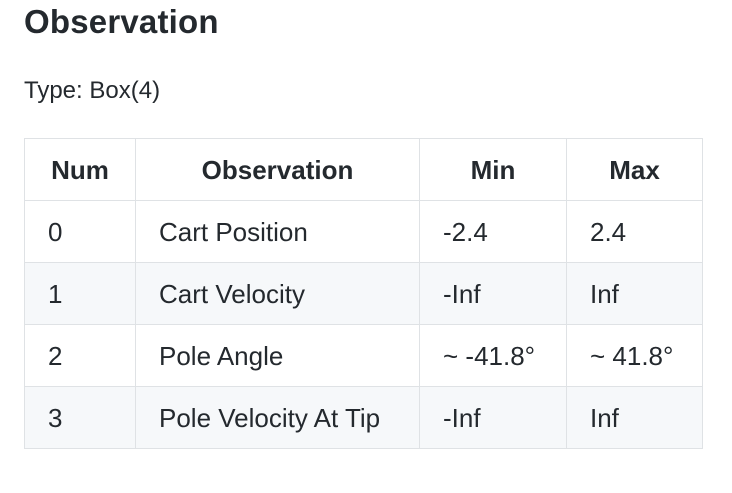  Describe the element at coordinates (634, 231) in the screenshot. I see `cell-max: 2.4` at that location.